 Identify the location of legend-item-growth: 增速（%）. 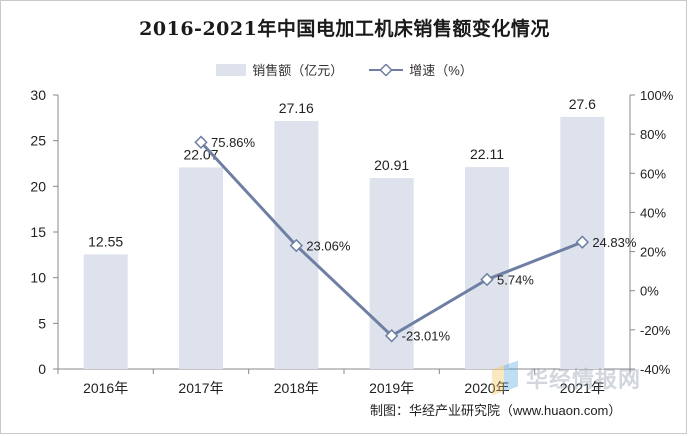
(421, 69).